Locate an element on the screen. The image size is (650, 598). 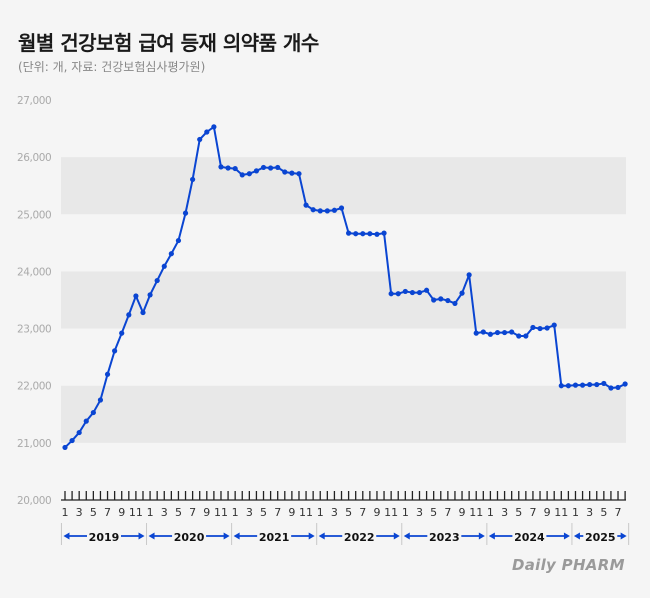
x-year-label: 2022 is located at coordinates (359, 537).